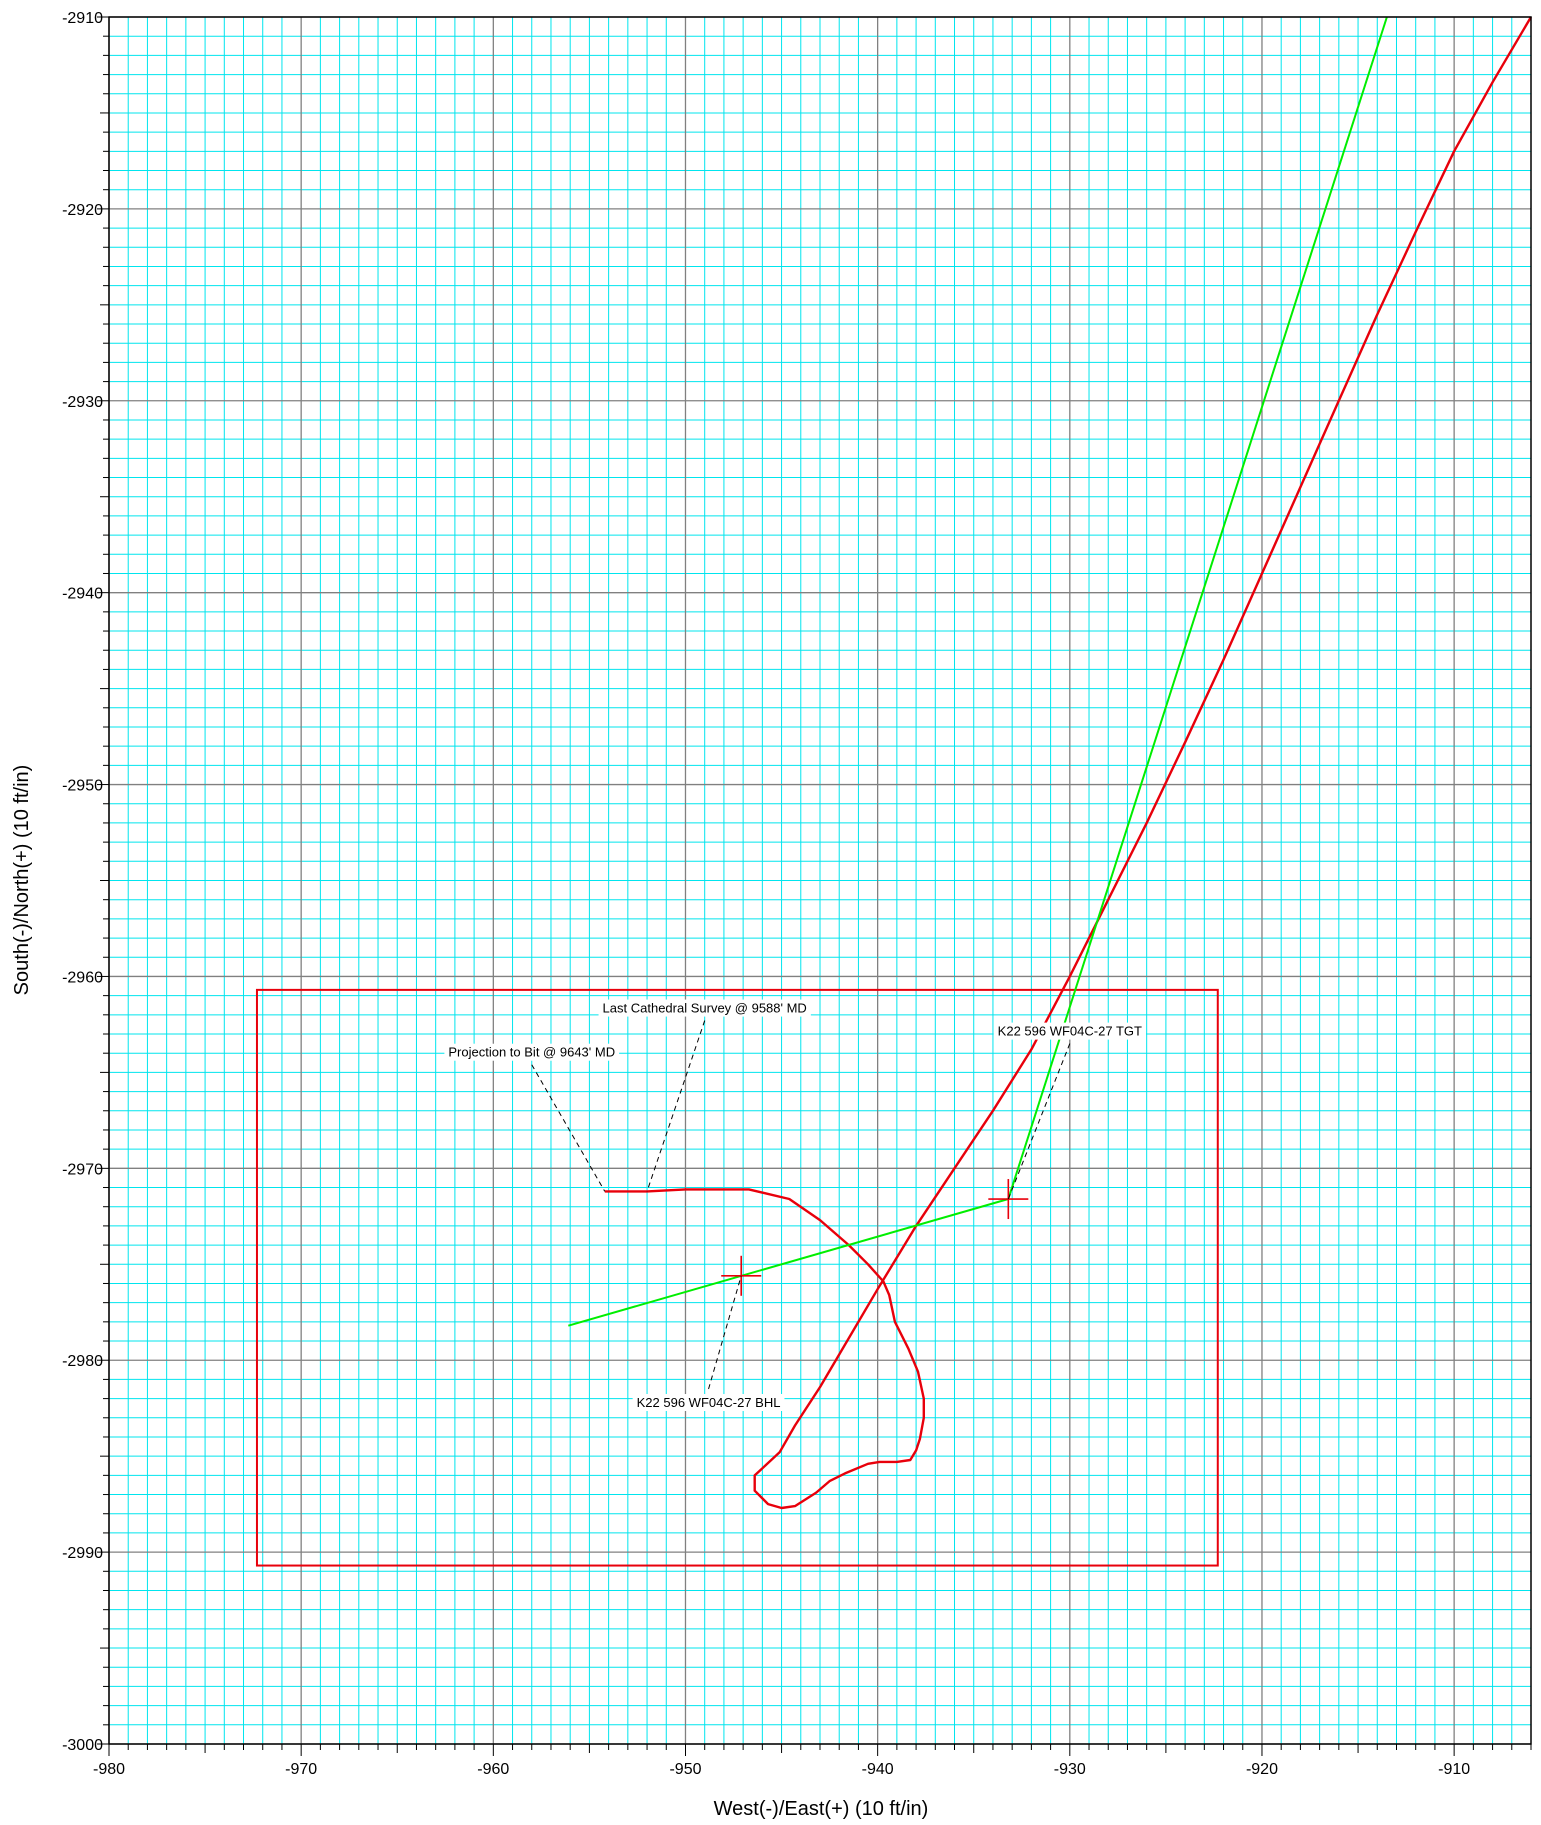 This screenshot has height=1825, width=1541. Describe the element at coordinates (82, 977) in the screenshot. I see `y-tick-label: -2960` at that location.